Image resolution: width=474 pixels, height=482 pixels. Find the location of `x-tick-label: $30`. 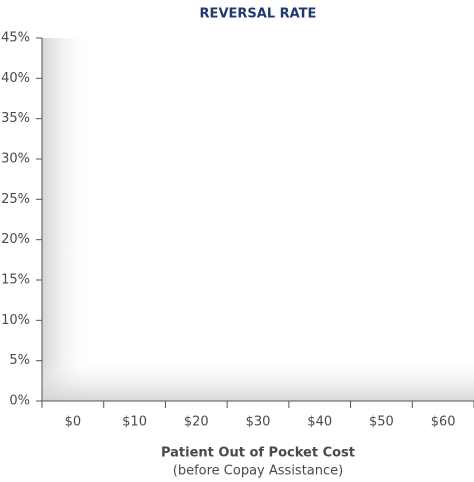

x-tick-label: $30 is located at coordinates (258, 422).